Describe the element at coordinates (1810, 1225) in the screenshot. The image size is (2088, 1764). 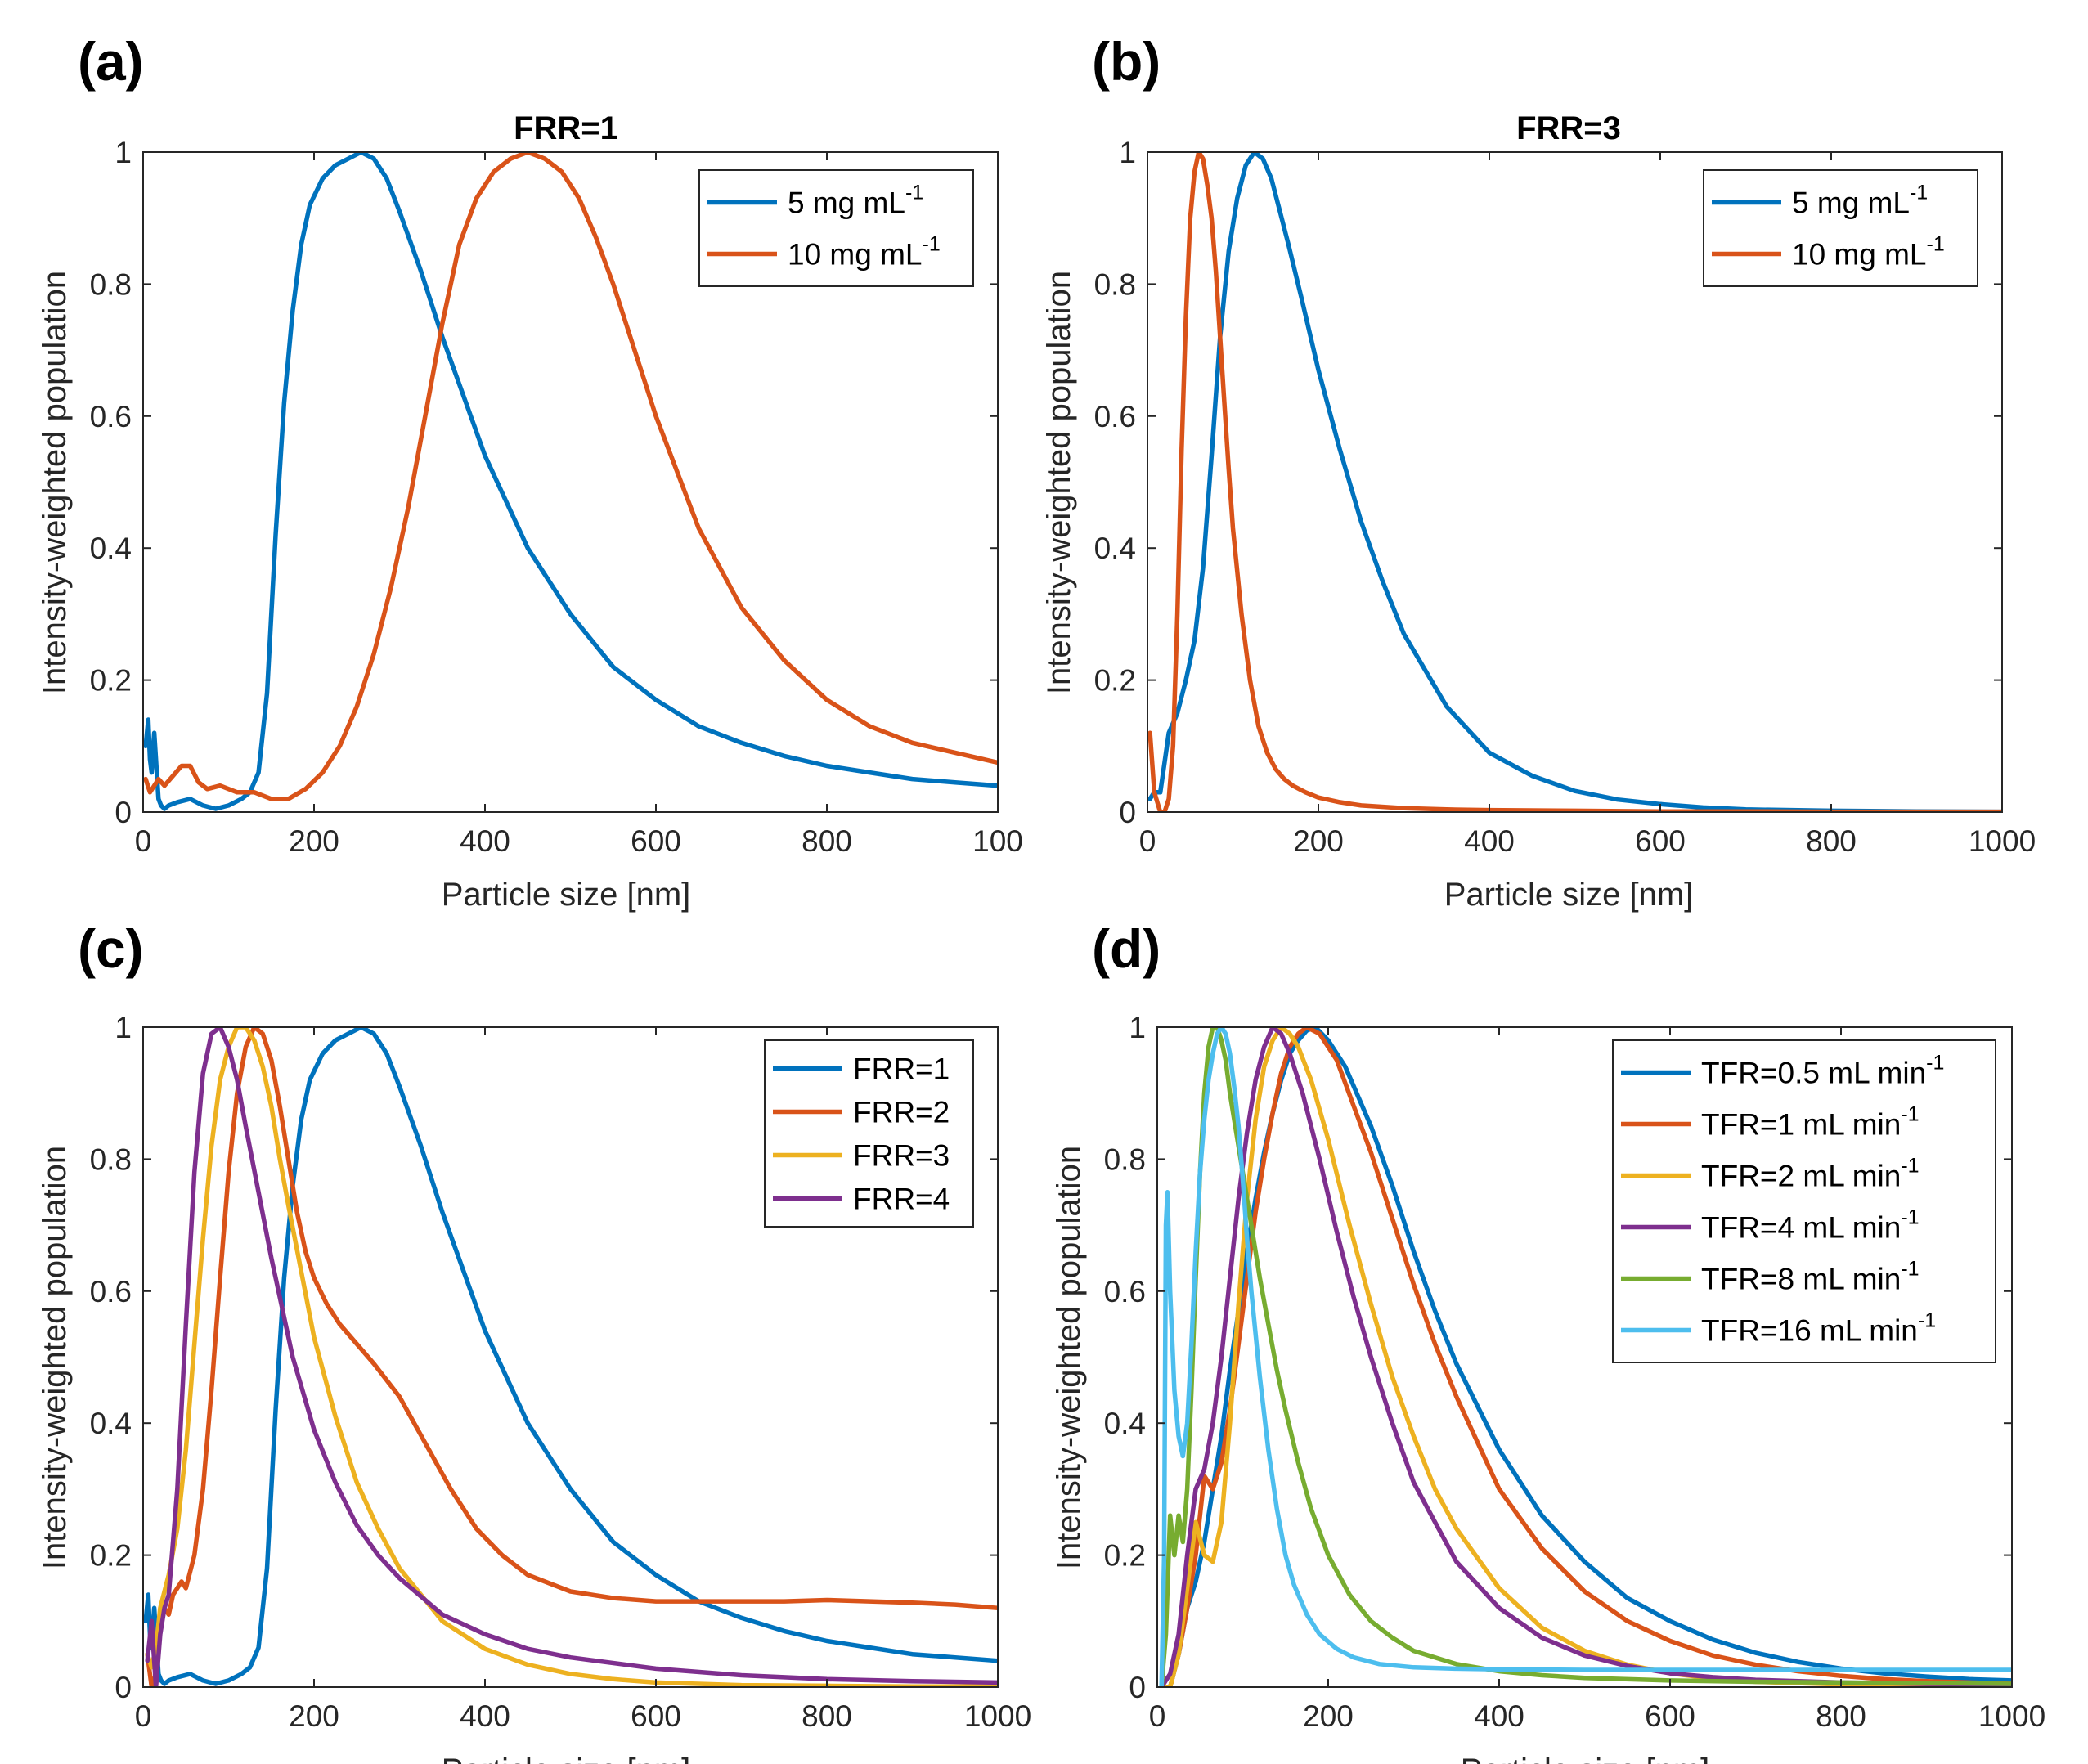
I see `legend-entry: TFR=4 mL min-1` at that location.